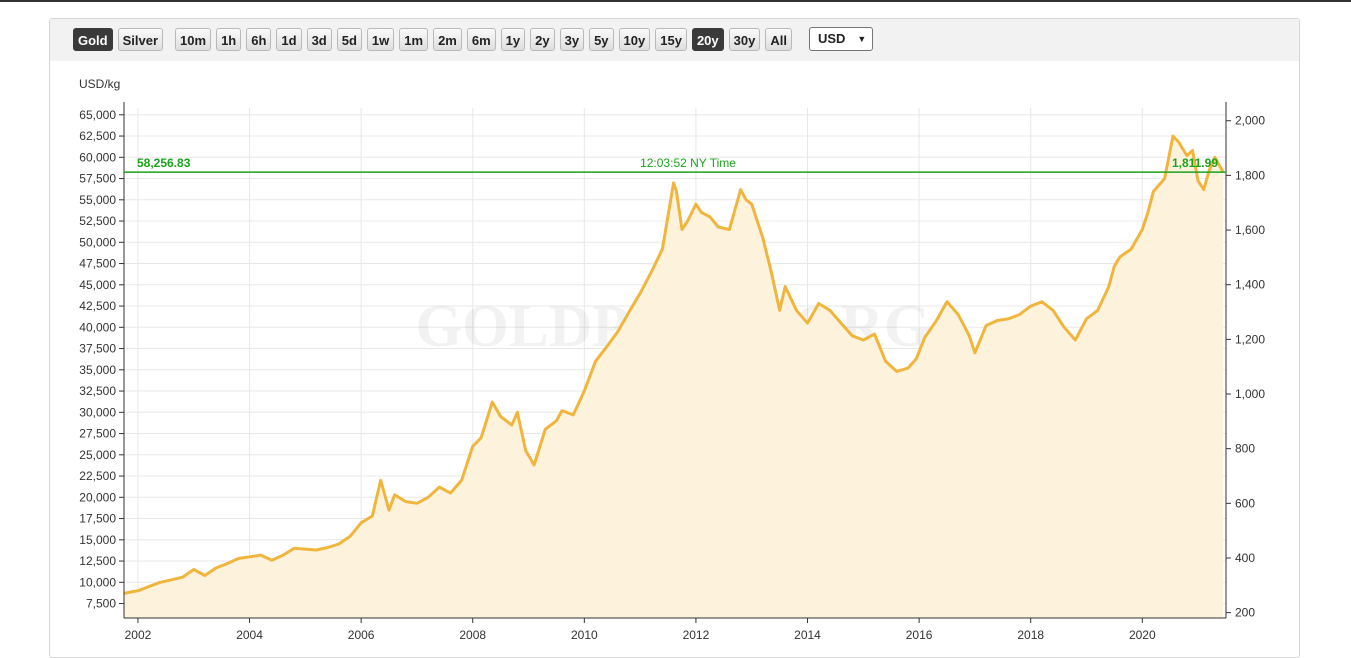 The height and width of the screenshot is (658, 1351). Describe the element at coordinates (447, 39) in the screenshot. I see `range-button-2m: 2m` at that location.